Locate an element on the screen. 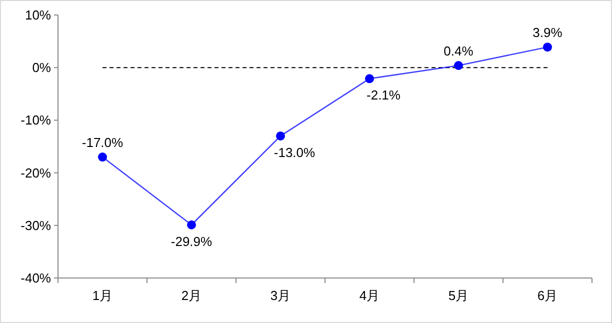 The height and width of the screenshot is (323, 612). data-label: -13.0% is located at coordinates (295, 152).